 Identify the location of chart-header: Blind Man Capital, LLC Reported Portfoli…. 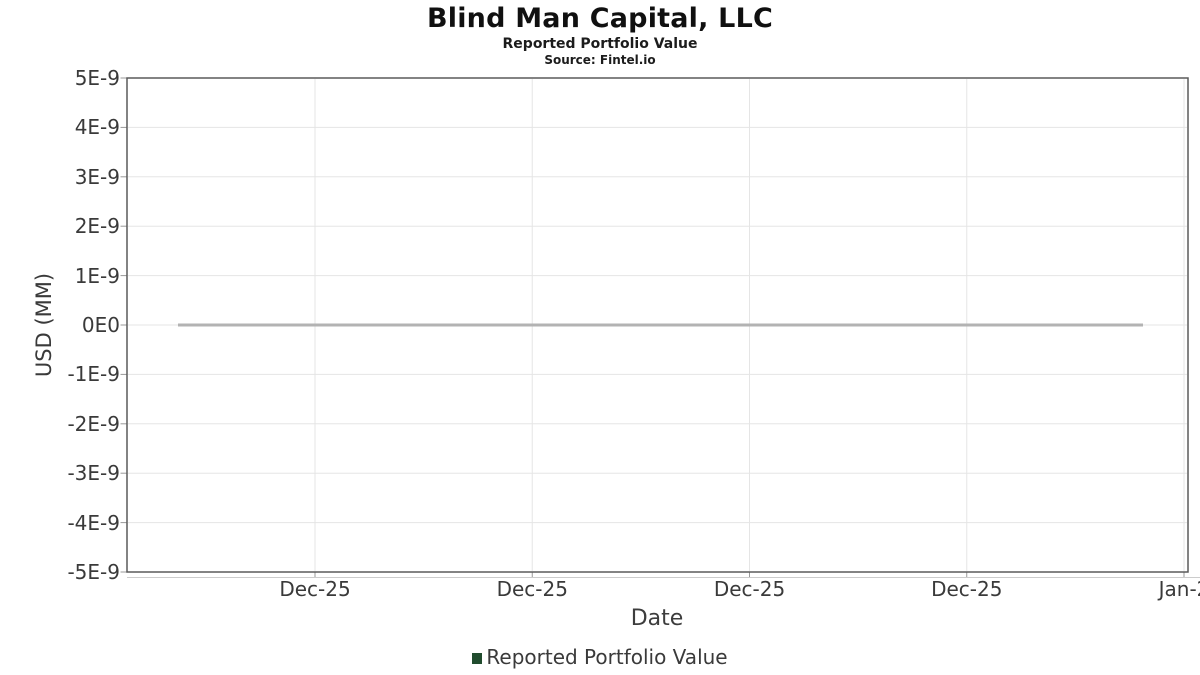
(600, 35).